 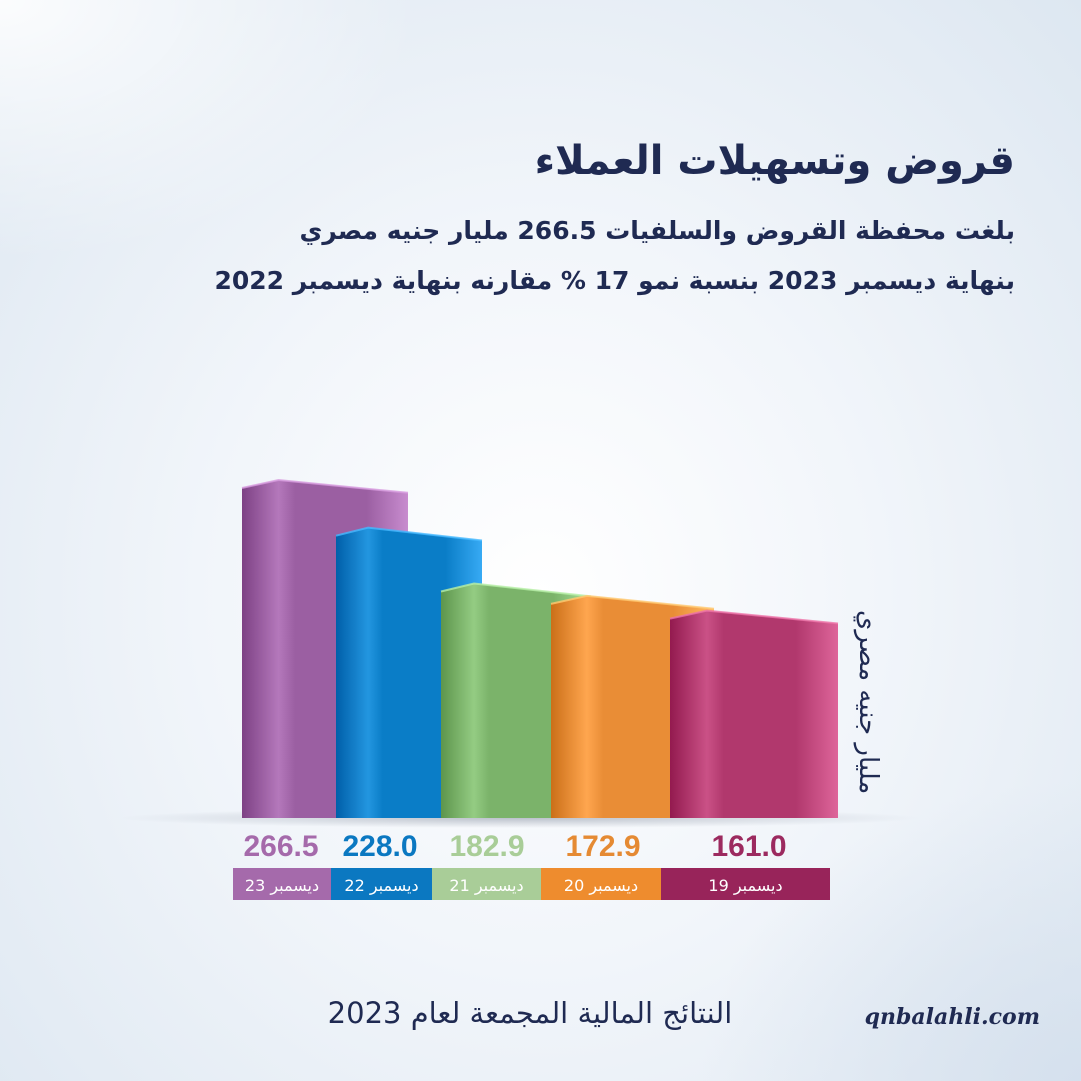 I want to click on category-label: ديسمبر 21, so click(x=486, y=886).